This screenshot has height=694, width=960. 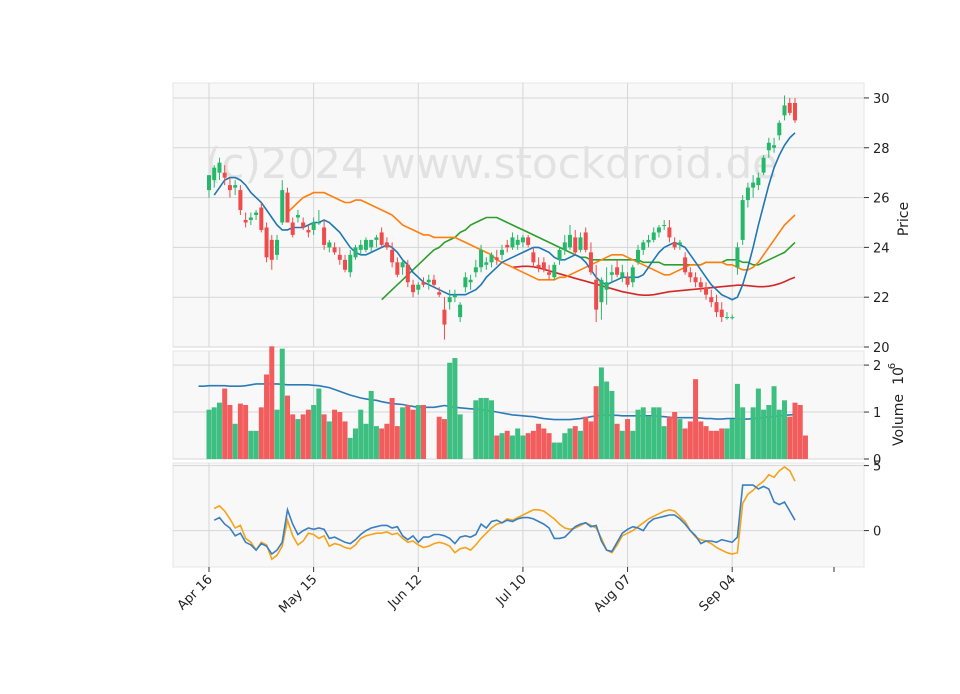 What do you see at coordinates (877, 532) in the screenshot?
I see `indicator-tick-label: 0` at bounding box center [877, 532].